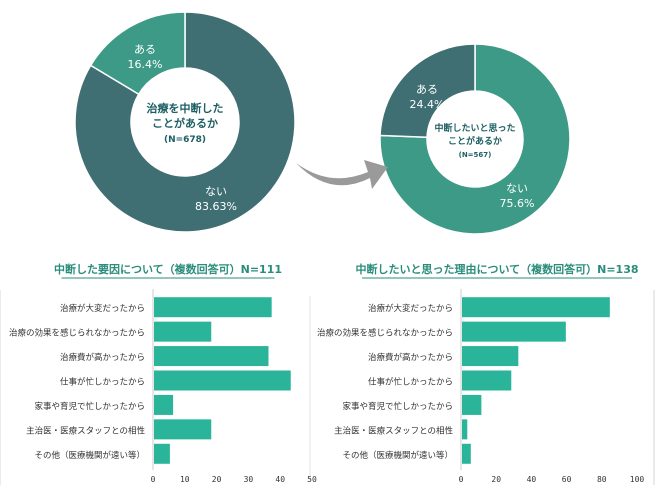  What do you see at coordinates (185, 140) in the screenshot?
I see `donut-center-label: (N=678)` at bounding box center [185, 140].